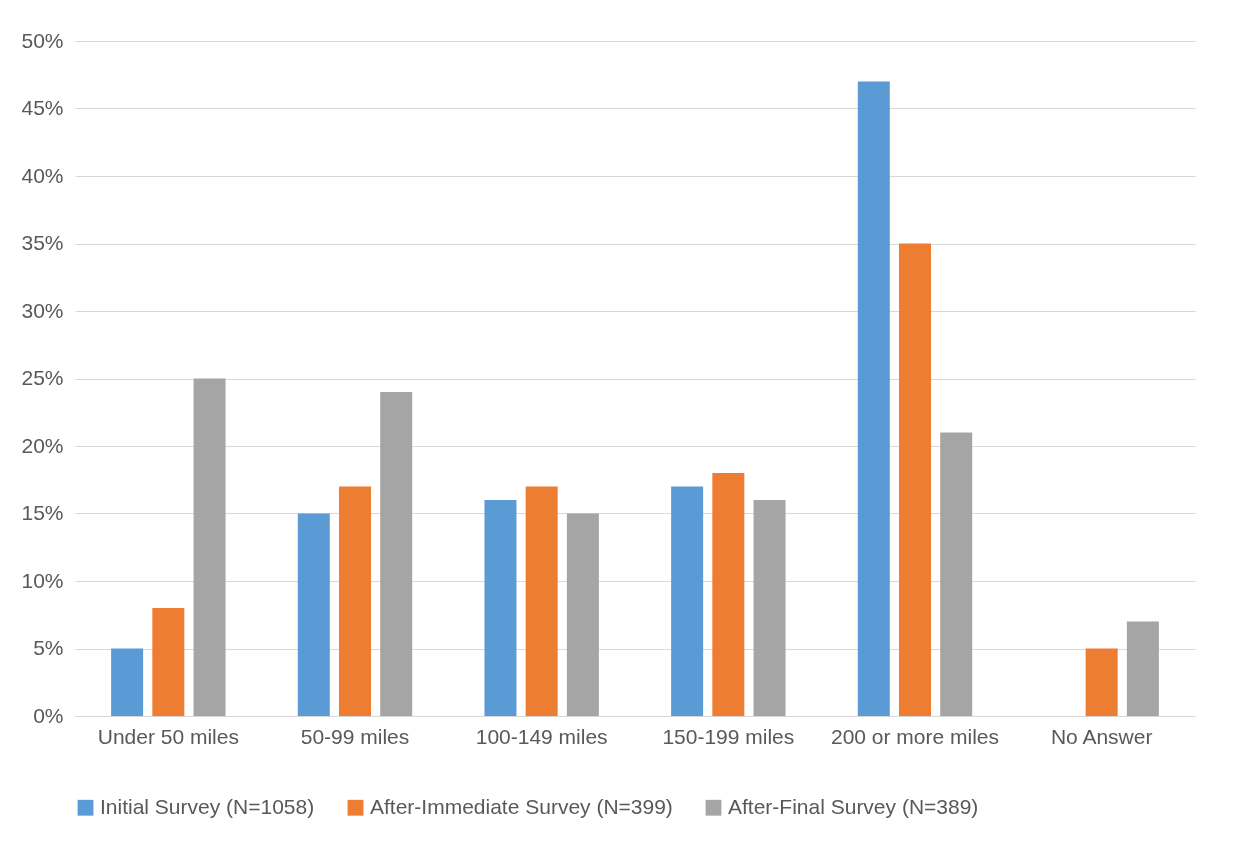 This screenshot has height=864, width=1250. What do you see at coordinates (42, 107) in the screenshot?
I see `y-tick-label: 45%` at bounding box center [42, 107].